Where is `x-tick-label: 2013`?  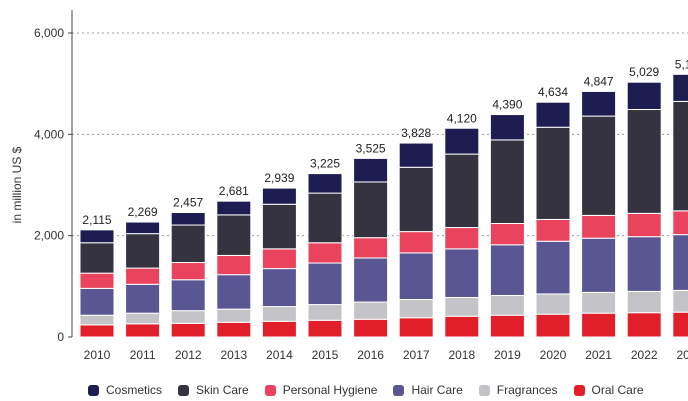 x-tick-label: 2013 is located at coordinates (233, 355).